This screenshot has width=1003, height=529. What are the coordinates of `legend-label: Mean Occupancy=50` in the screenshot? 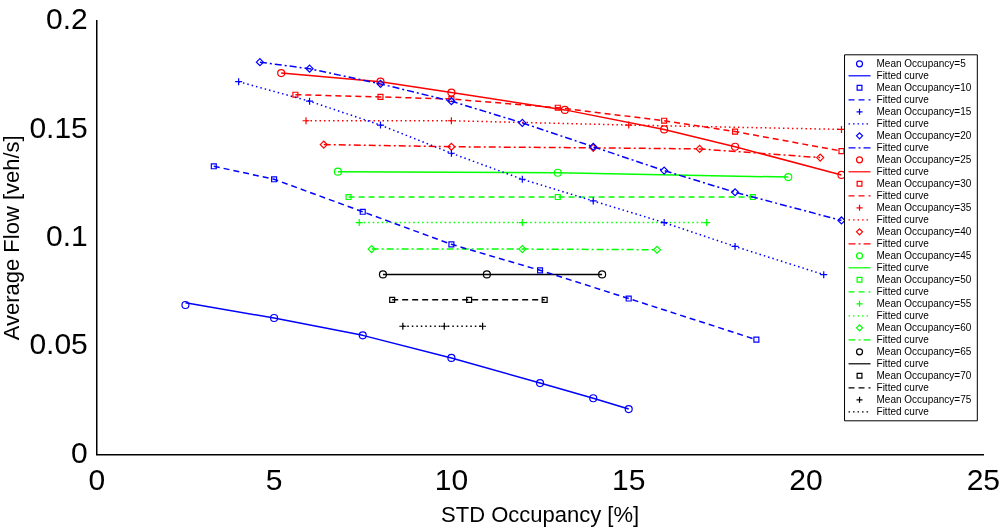 It's located at (924, 279).